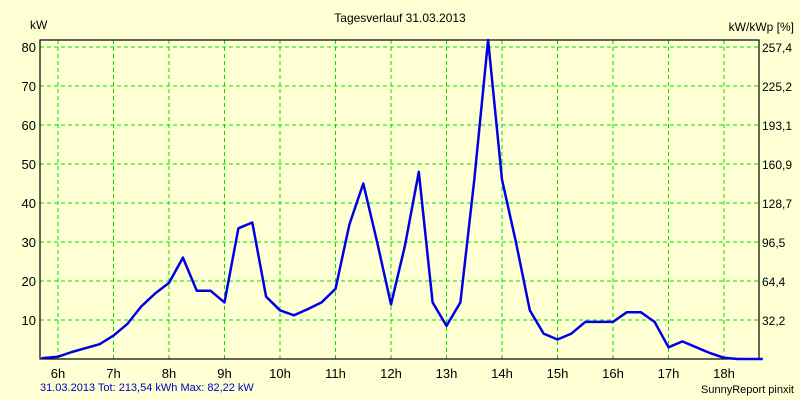  What do you see at coordinates (224, 373) in the screenshot?
I see `x-tick: 9h` at bounding box center [224, 373].